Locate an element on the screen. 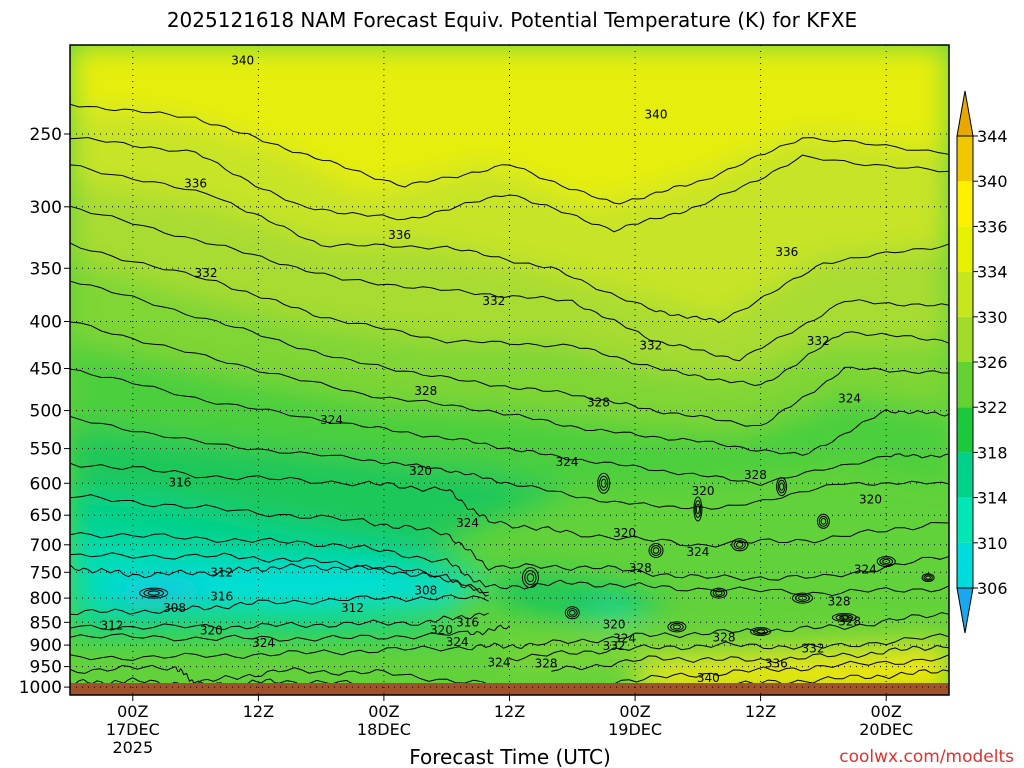 This screenshot has height=768, width=1024. colorbar-tick-label: 318 is located at coordinates (992, 452).